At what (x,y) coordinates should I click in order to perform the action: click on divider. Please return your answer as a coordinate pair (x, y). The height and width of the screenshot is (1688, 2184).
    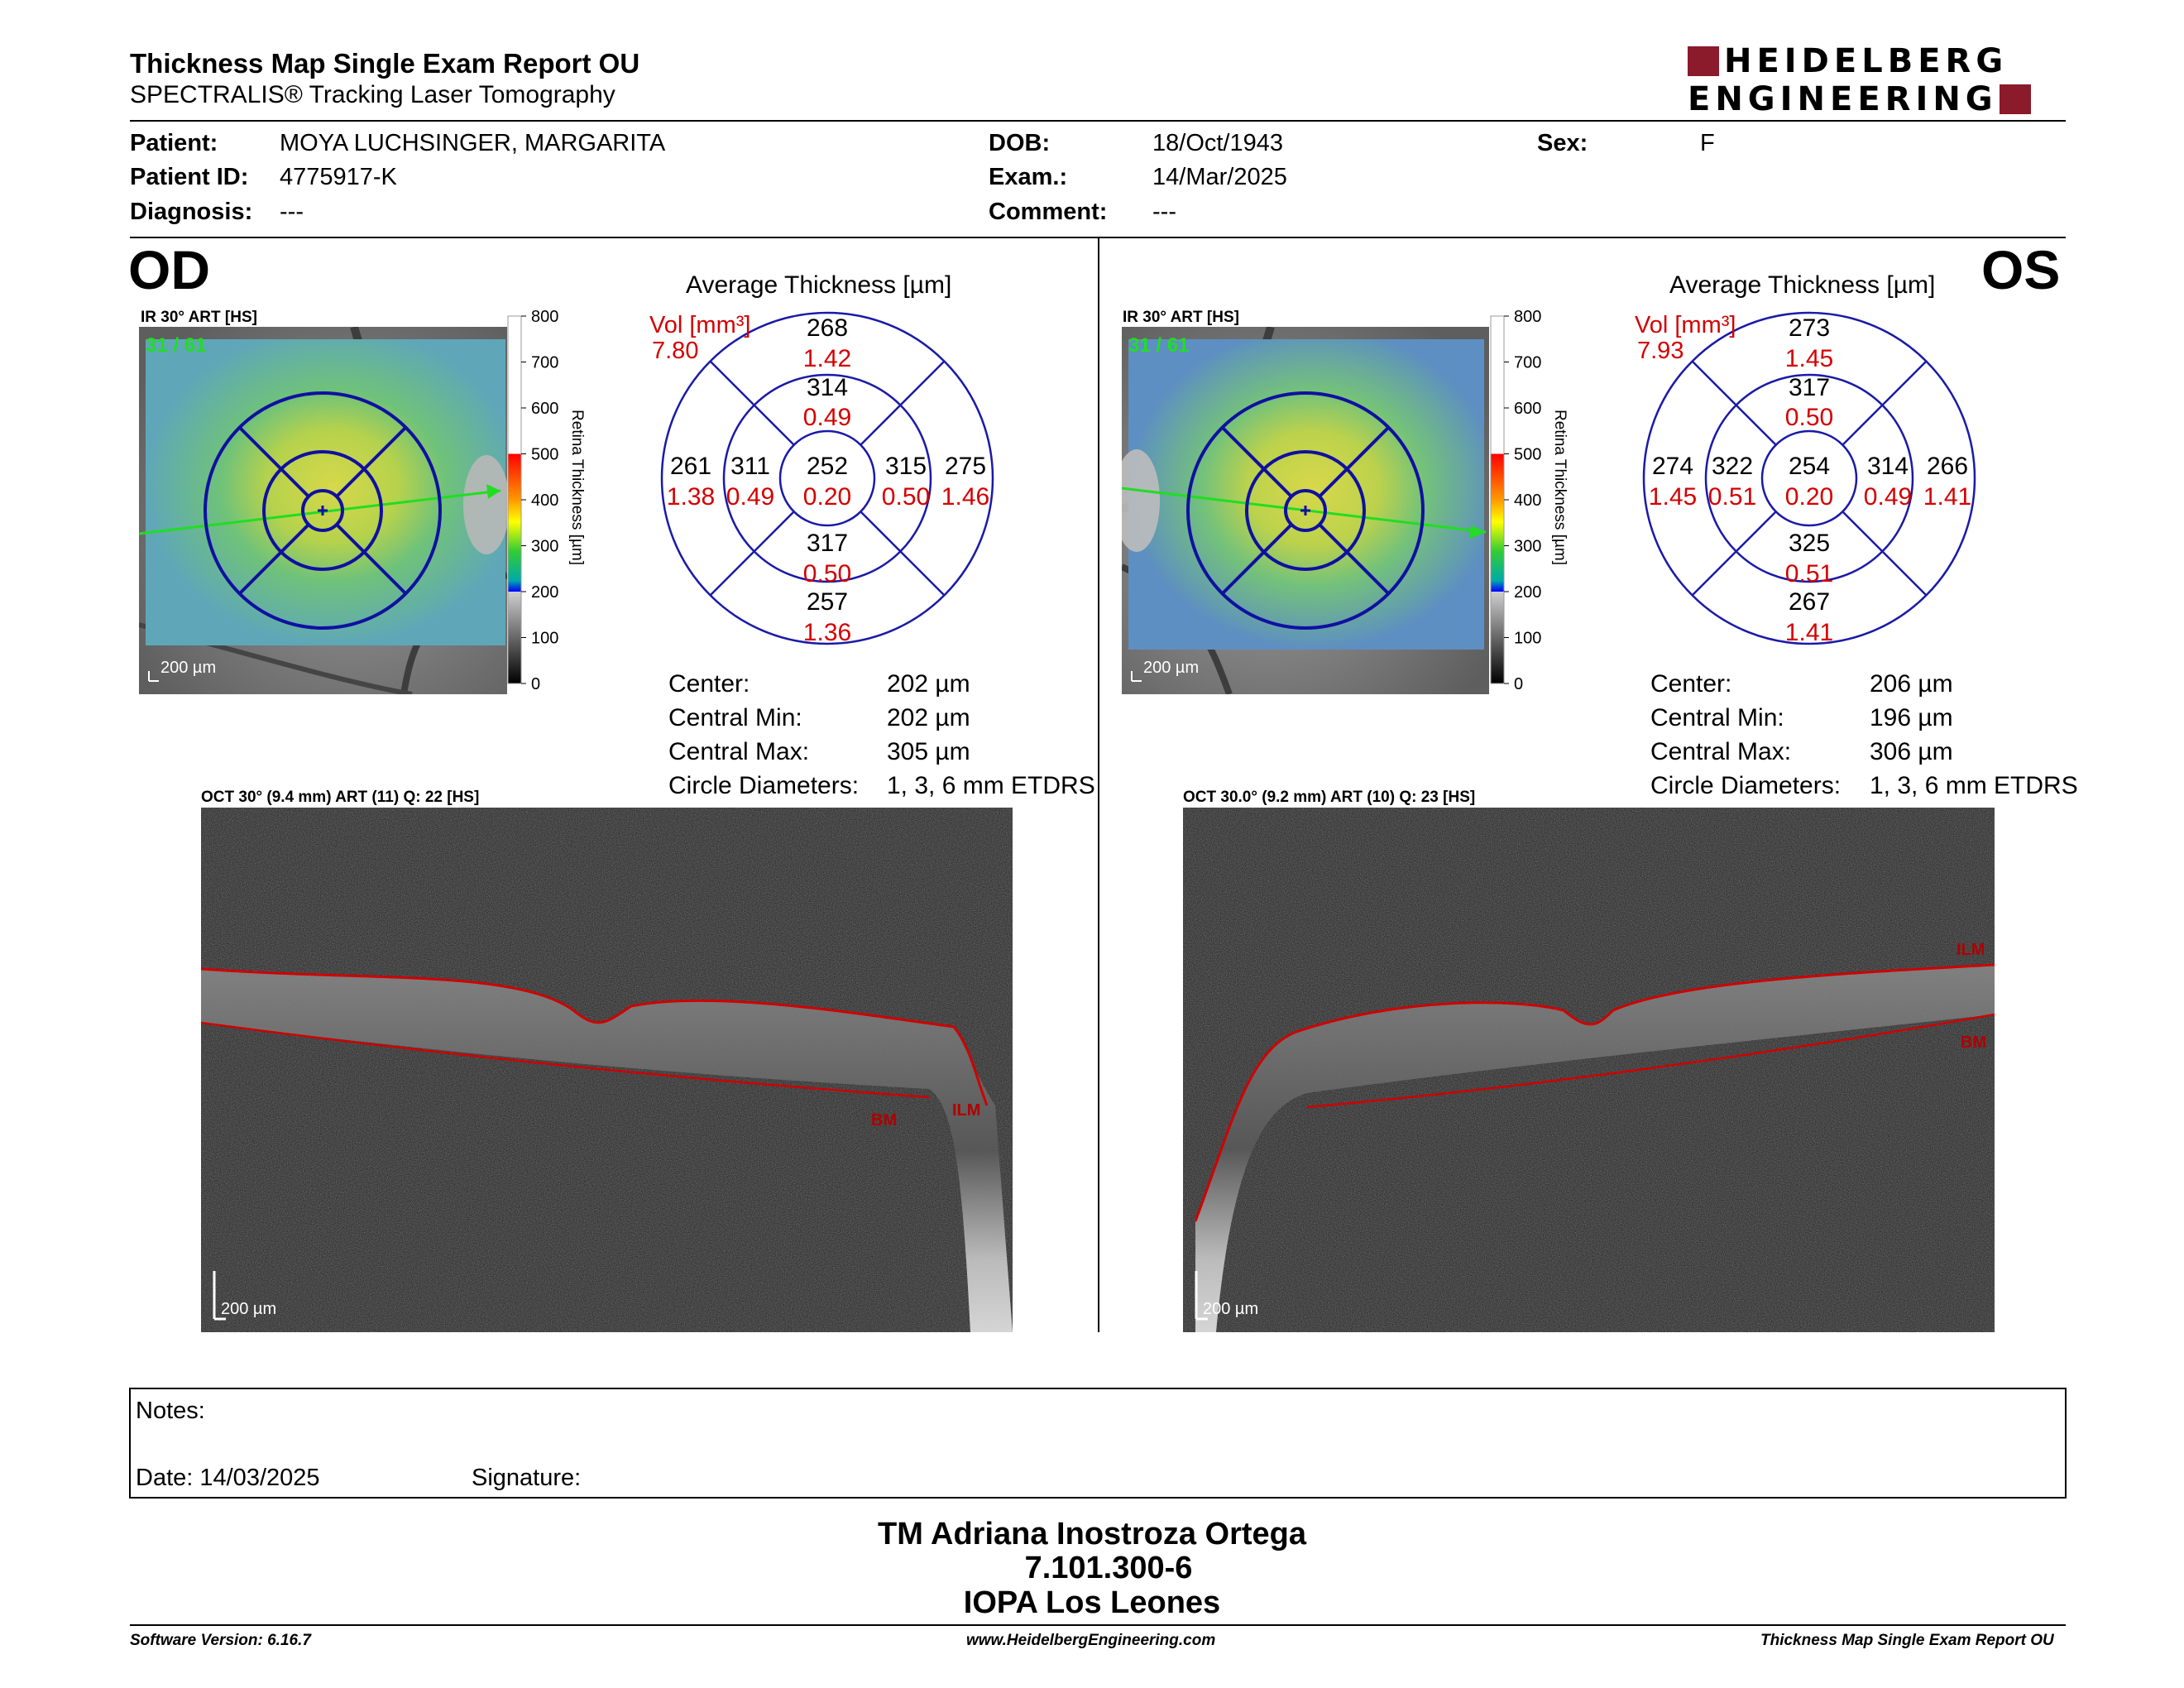
    Looking at the image, I should click on (1098, 1625).